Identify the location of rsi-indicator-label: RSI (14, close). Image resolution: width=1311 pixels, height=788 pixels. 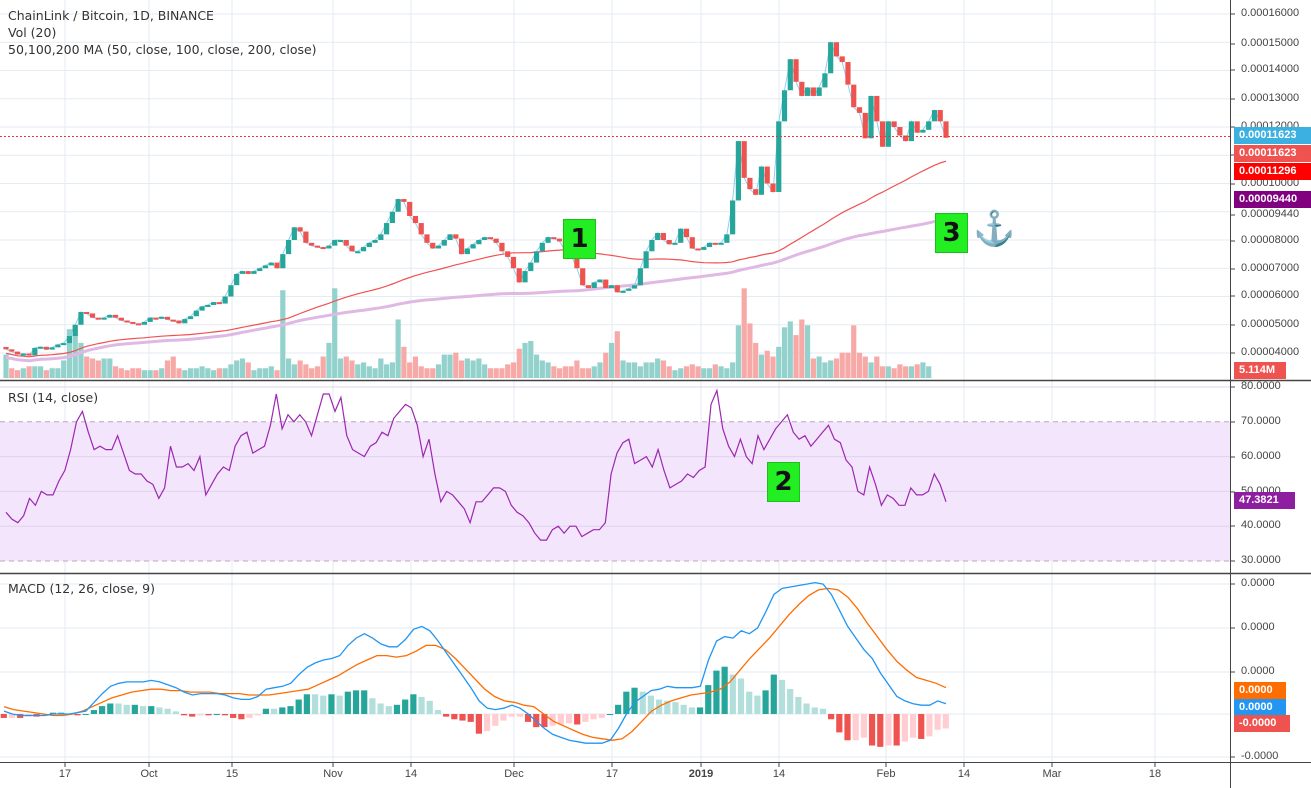
(53, 397).